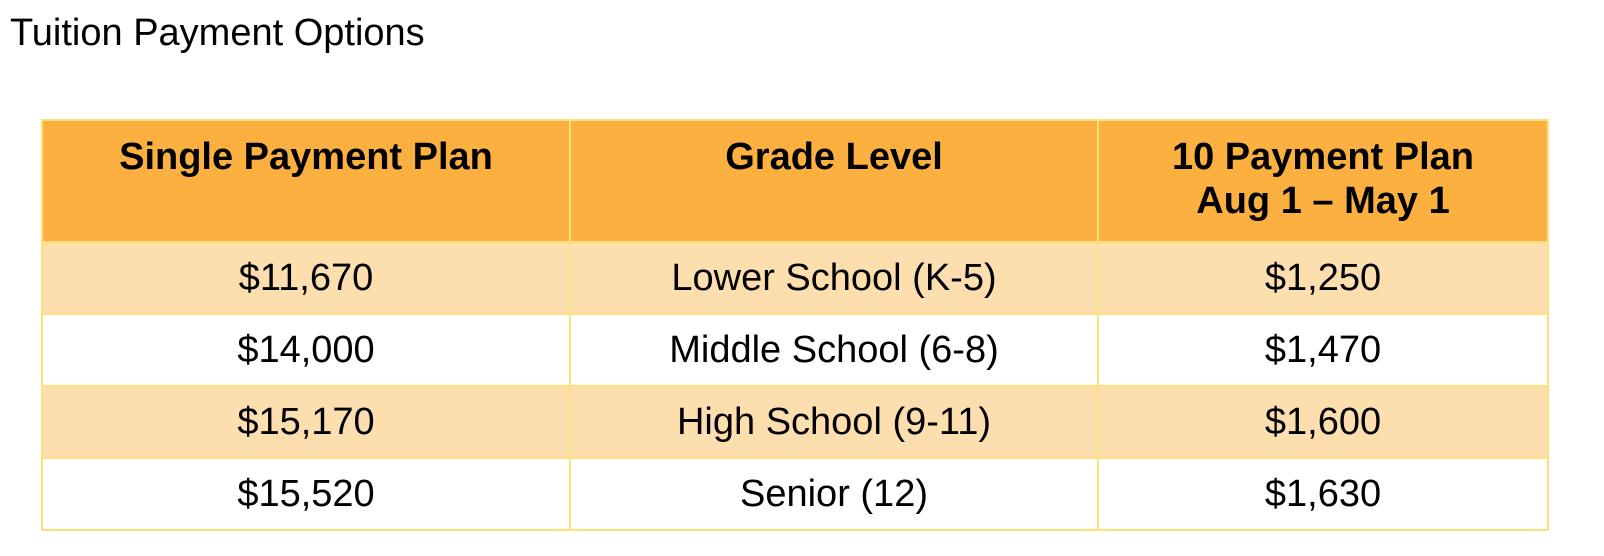 Image resolution: width=1604 pixels, height=556 pixels. What do you see at coordinates (1323, 350) in the screenshot?
I see `cell-ten: $1,470` at bounding box center [1323, 350].